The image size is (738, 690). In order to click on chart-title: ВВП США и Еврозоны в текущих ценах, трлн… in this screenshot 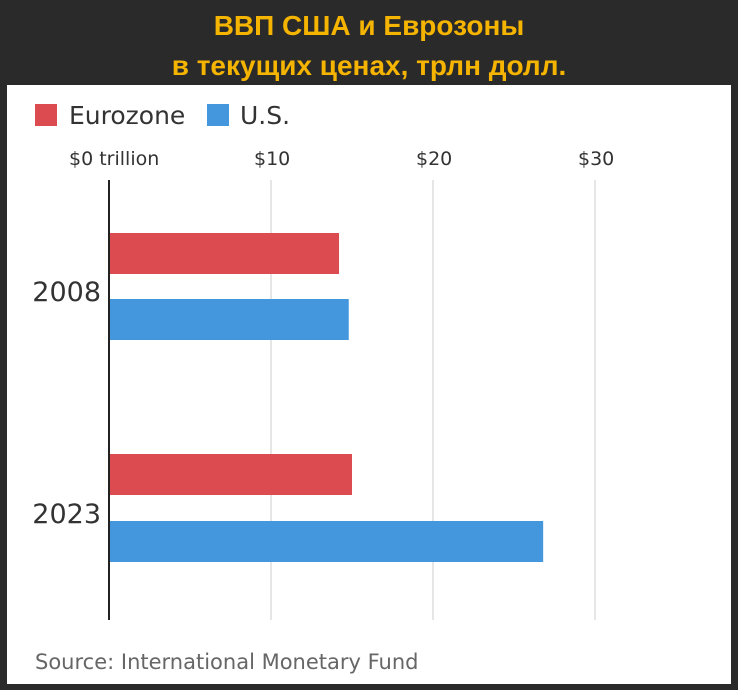, I will do `click(369, 44)`.